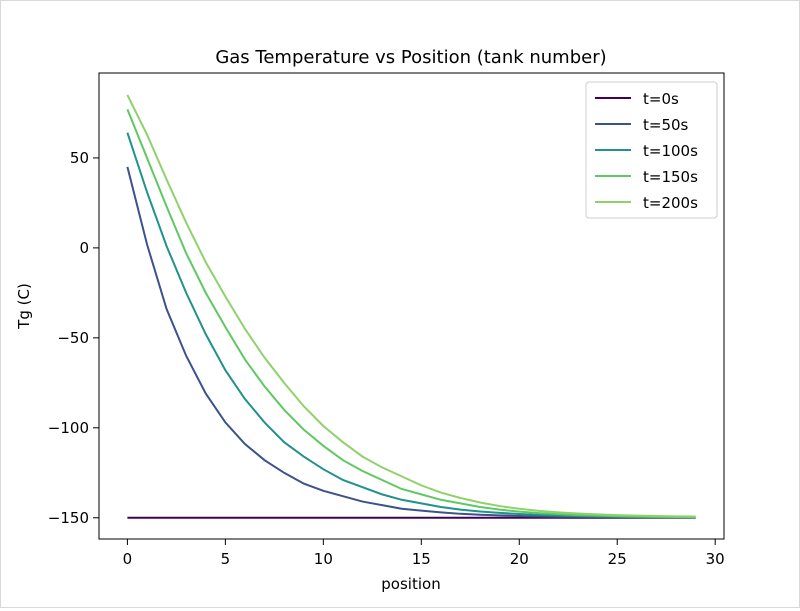 The image size is (800, 611). Describe the element at coordinates (226, 559) in the screenshot. I see `x-tick-label: 5` at that location.